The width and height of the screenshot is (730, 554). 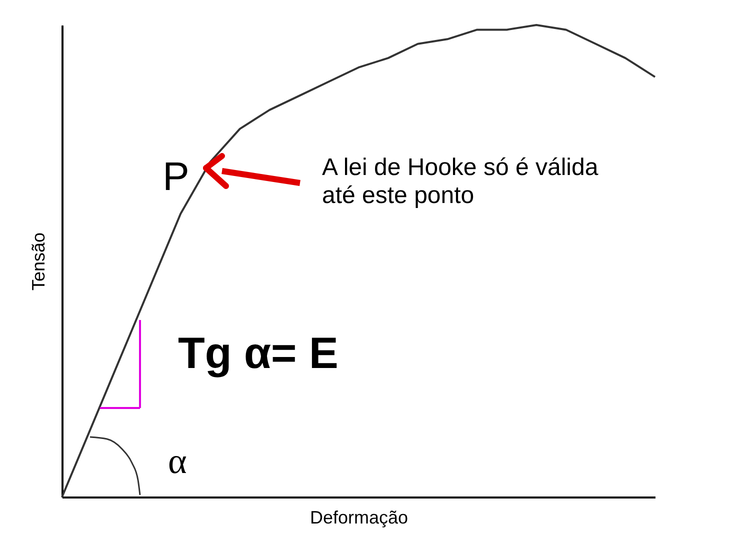 What do you see at coordinates (38, 261) in the screenshot?
I see `y-axis-title: Tensão` at bounding box center [38, 261].